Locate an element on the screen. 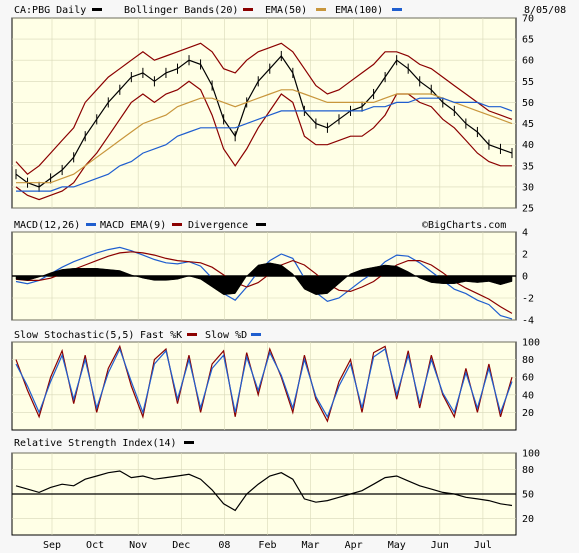 The image size is (579, 557). rsi-grid is located at coordinates (264, 493).